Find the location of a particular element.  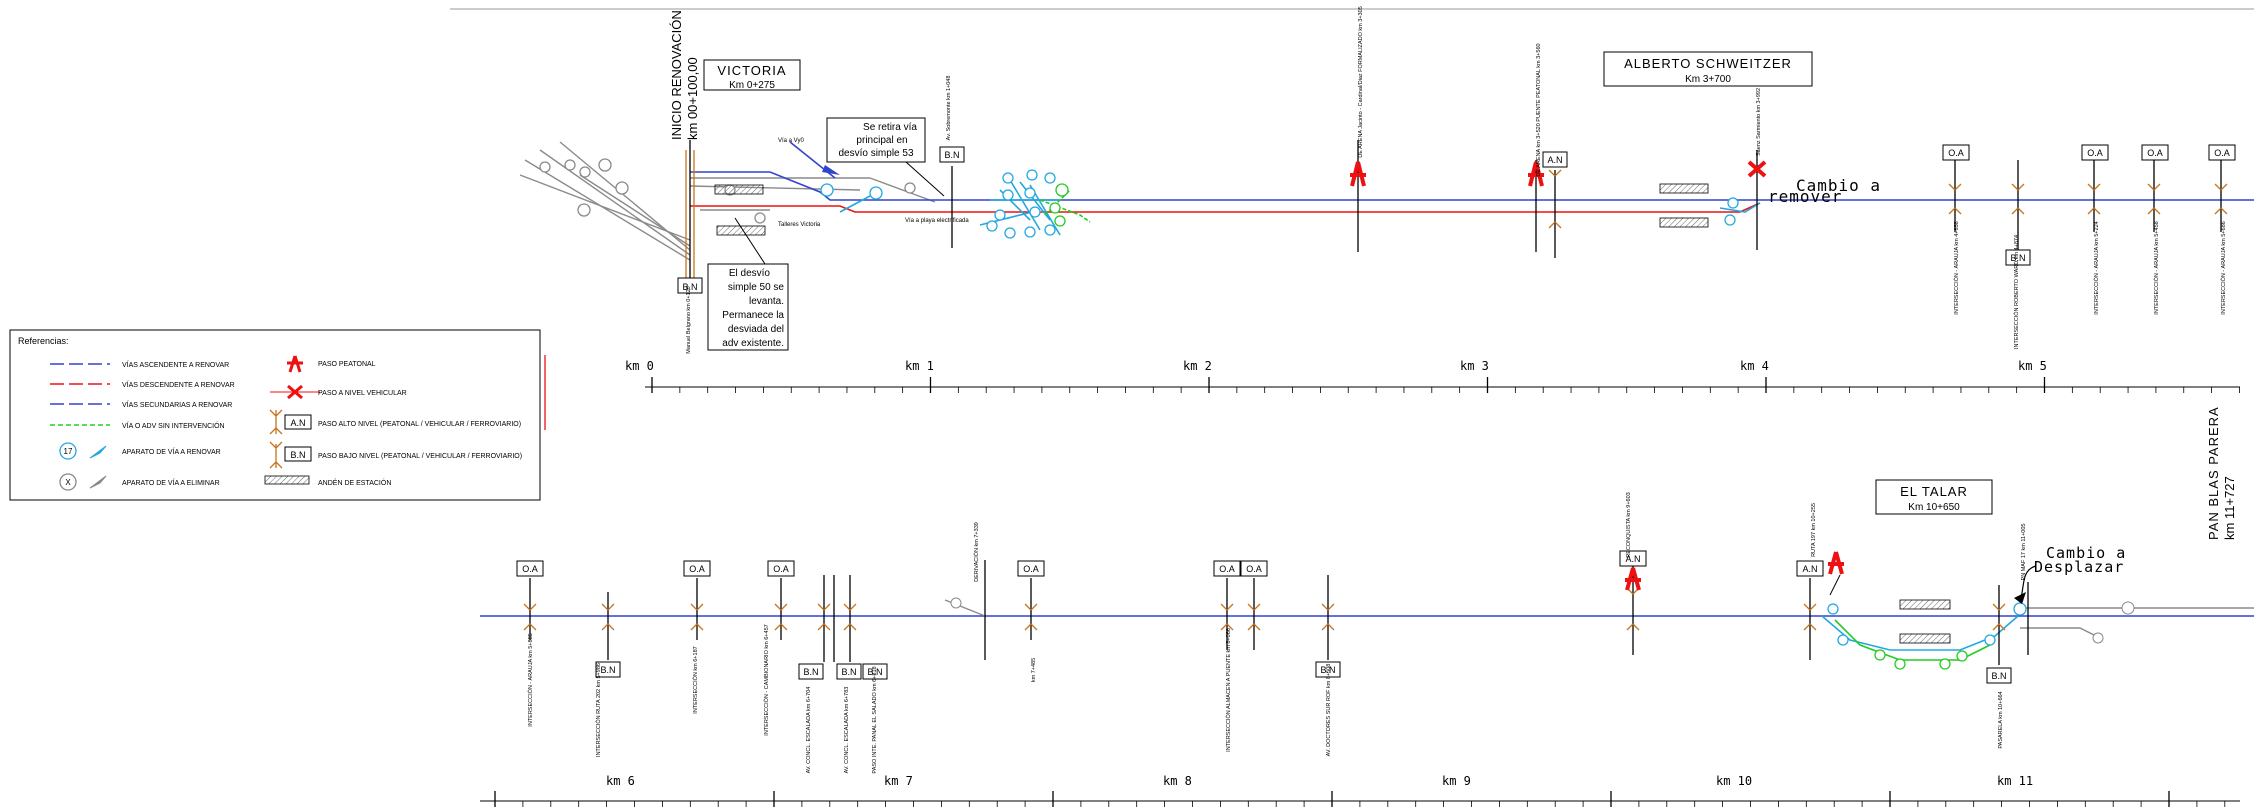

note-talleres: Talleres Victoria is located at coordinates (799, 225).